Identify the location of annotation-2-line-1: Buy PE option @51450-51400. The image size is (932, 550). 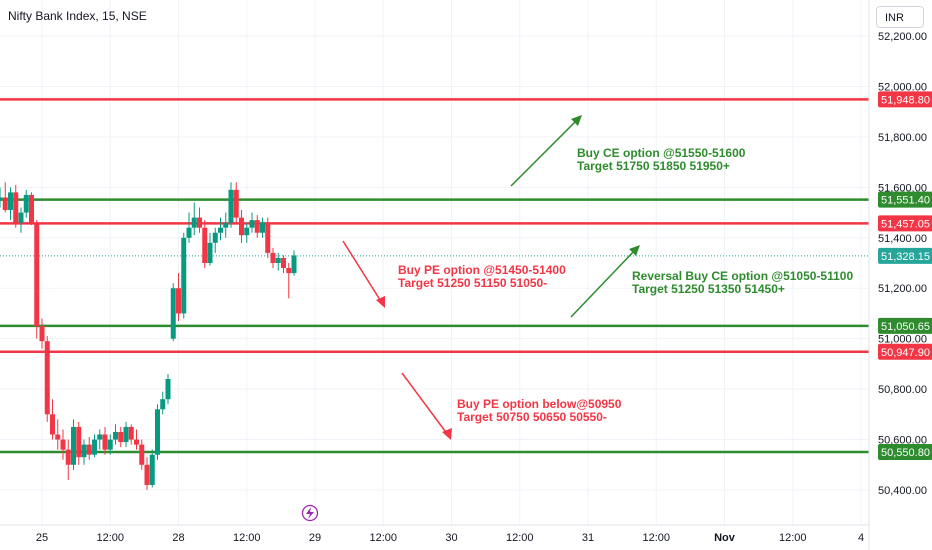
(482, 270).